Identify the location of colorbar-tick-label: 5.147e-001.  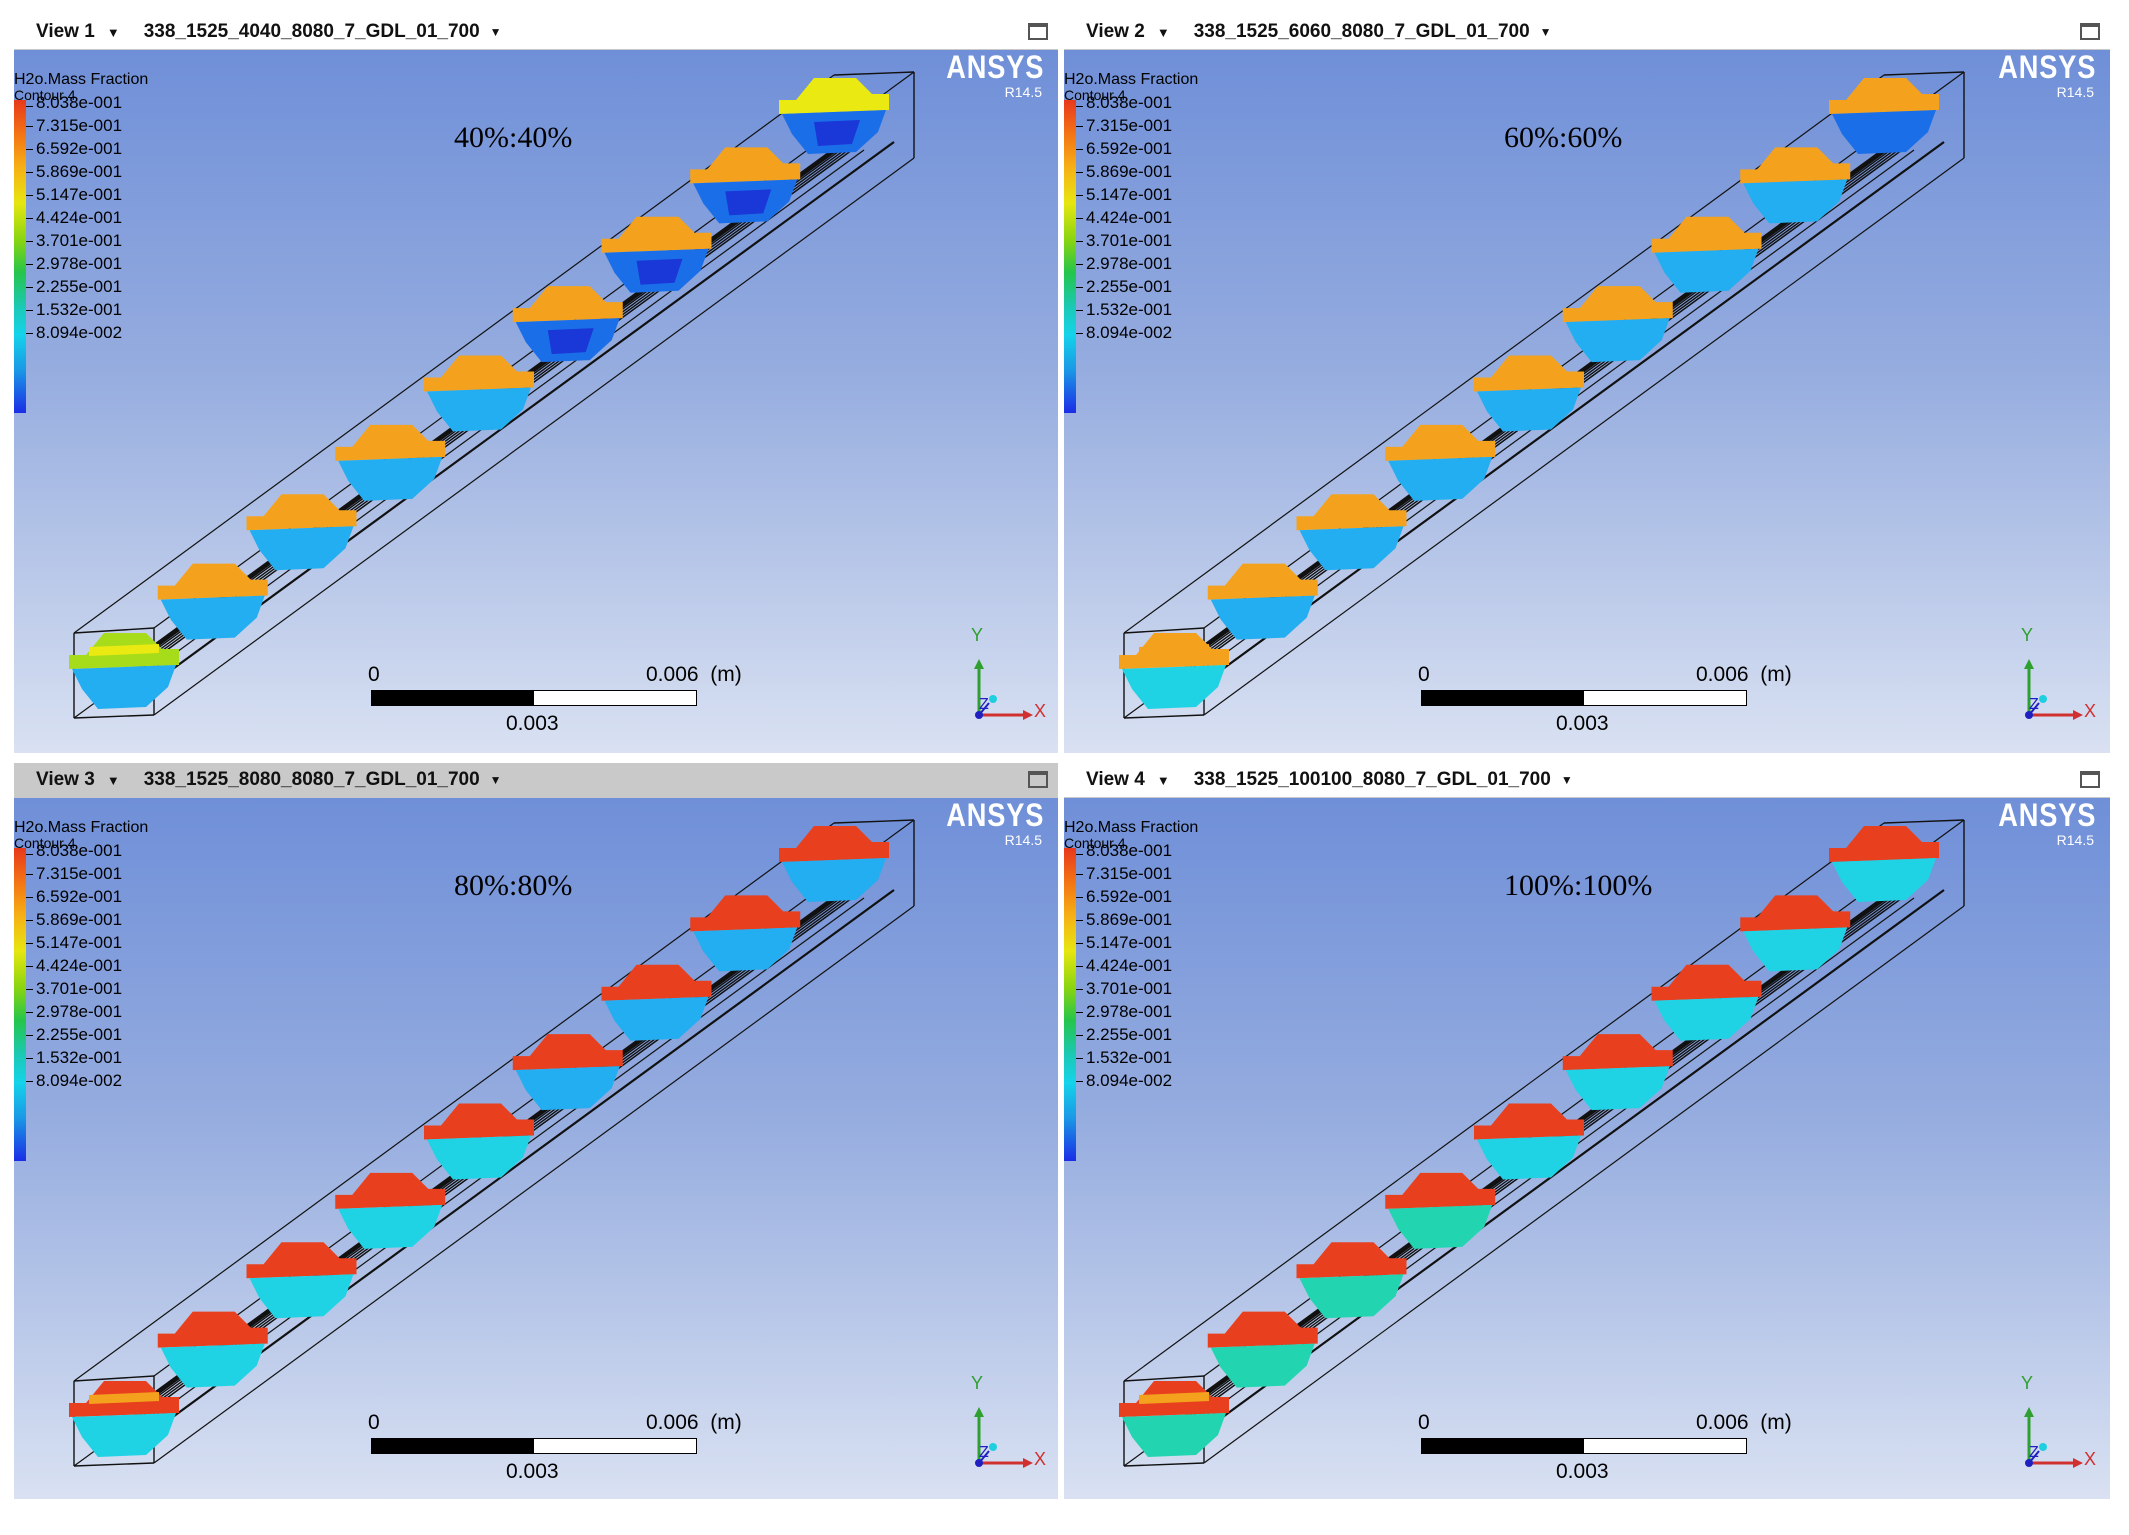
(79, 942).